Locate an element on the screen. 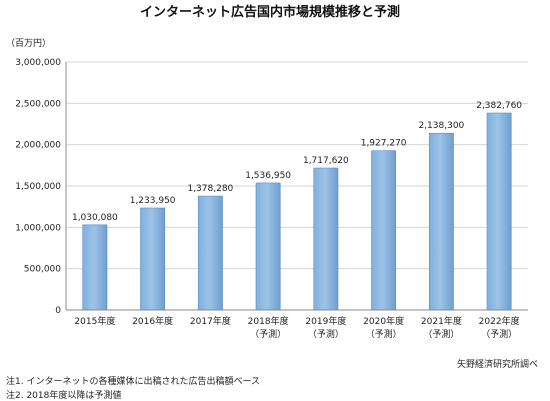 This screenshot has width=550, height=401. y-tick-label: 1,500,000 is located at coordinates (38, 187).